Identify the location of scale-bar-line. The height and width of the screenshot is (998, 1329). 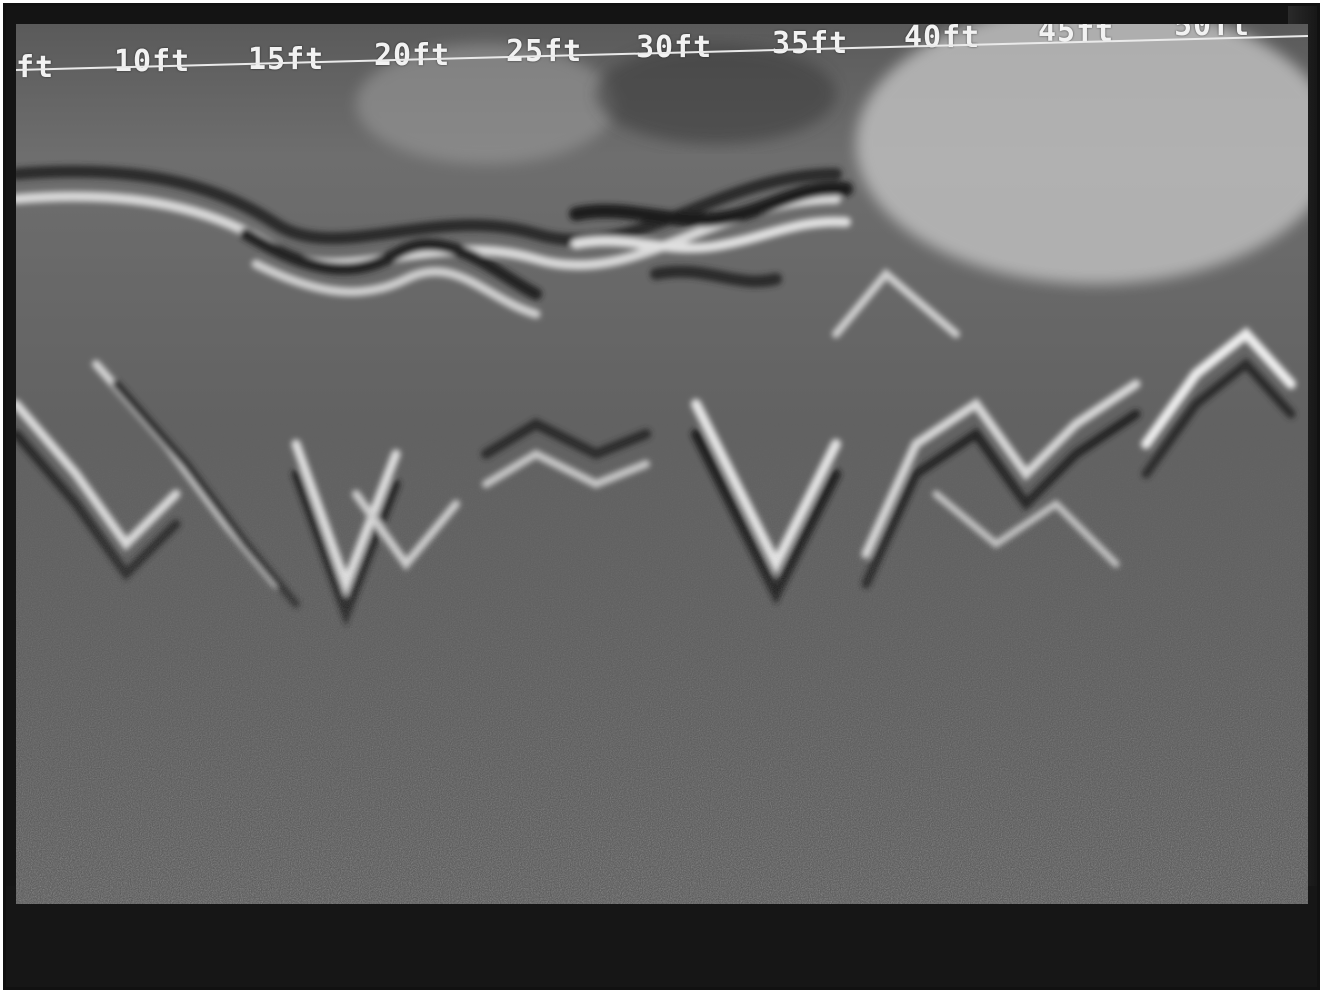
(662, 53).